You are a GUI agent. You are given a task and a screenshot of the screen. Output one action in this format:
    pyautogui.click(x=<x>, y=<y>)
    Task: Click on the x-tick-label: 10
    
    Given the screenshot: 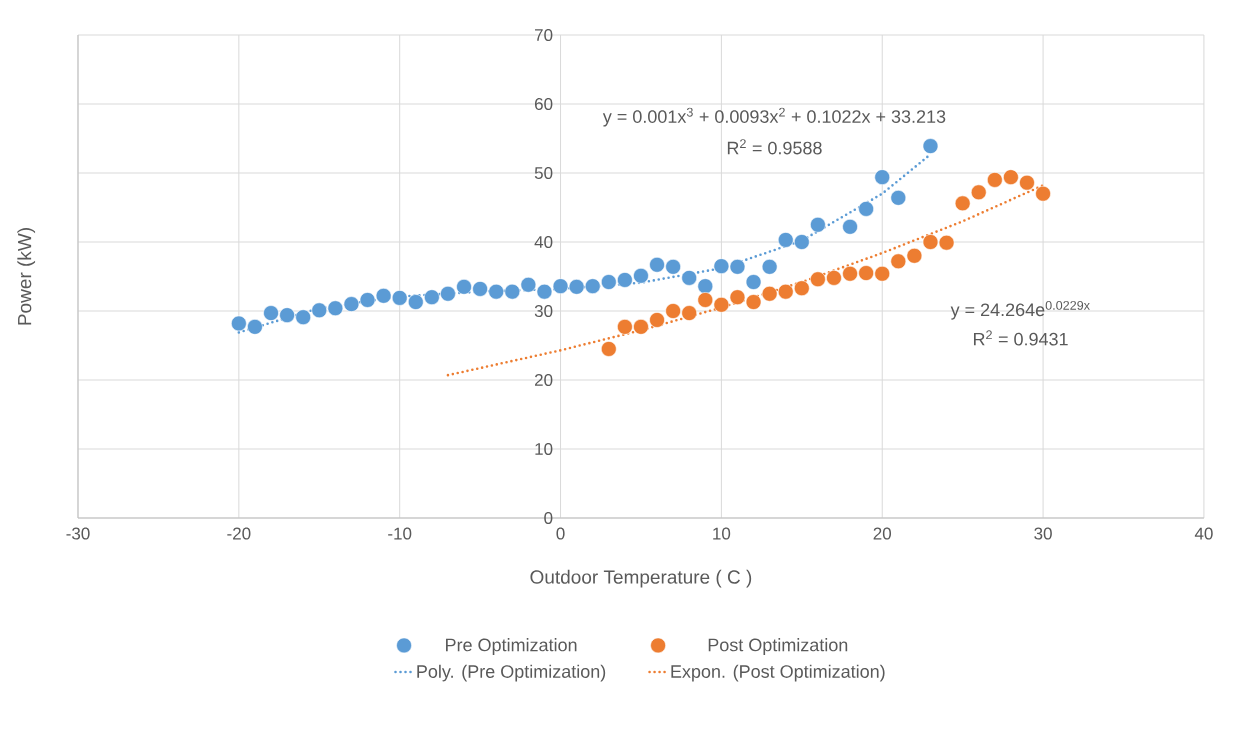 What is the action you would take?
    pyautogui.click(x=722, y=533)
    